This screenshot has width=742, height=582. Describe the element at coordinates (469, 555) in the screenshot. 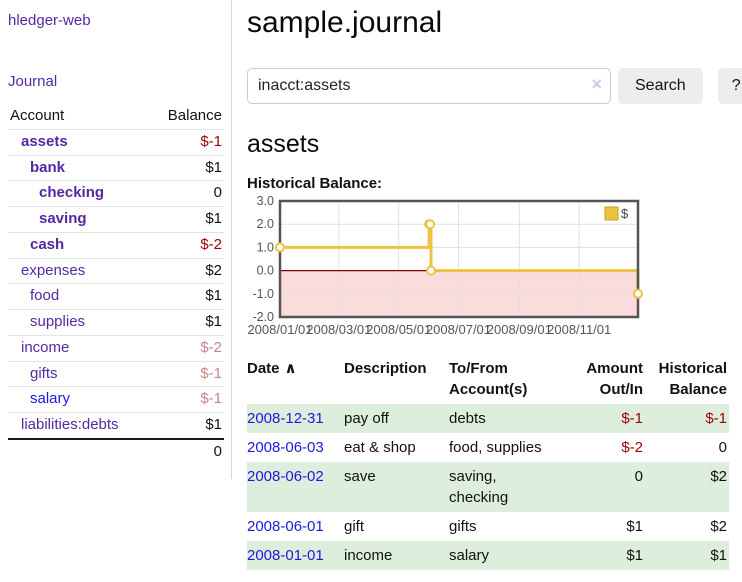

I see `transaction-accounts: salary` at that location.